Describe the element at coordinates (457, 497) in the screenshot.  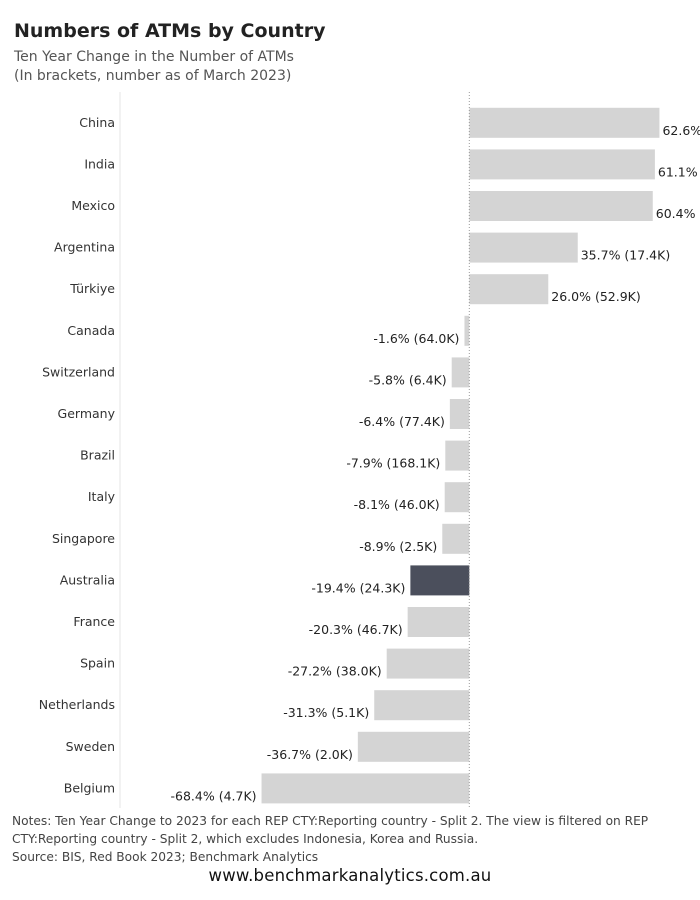
I see `bar-italy` at that location.